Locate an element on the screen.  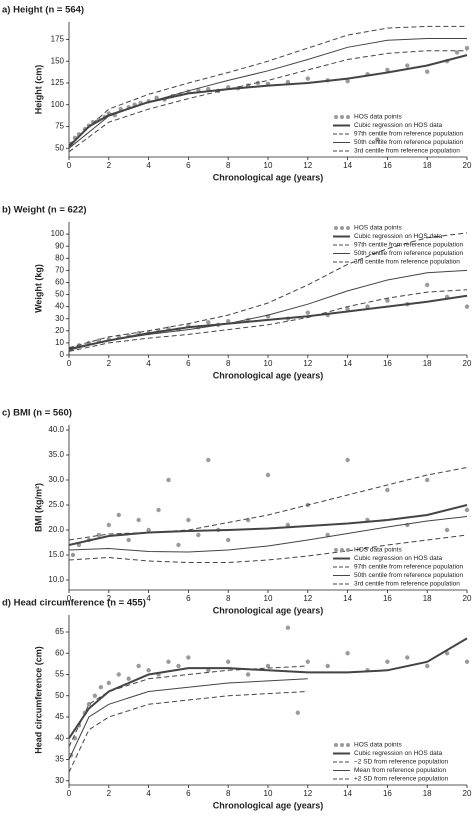
y-axis-title: Head circumference (cm) is located at coordinates (38, 700).